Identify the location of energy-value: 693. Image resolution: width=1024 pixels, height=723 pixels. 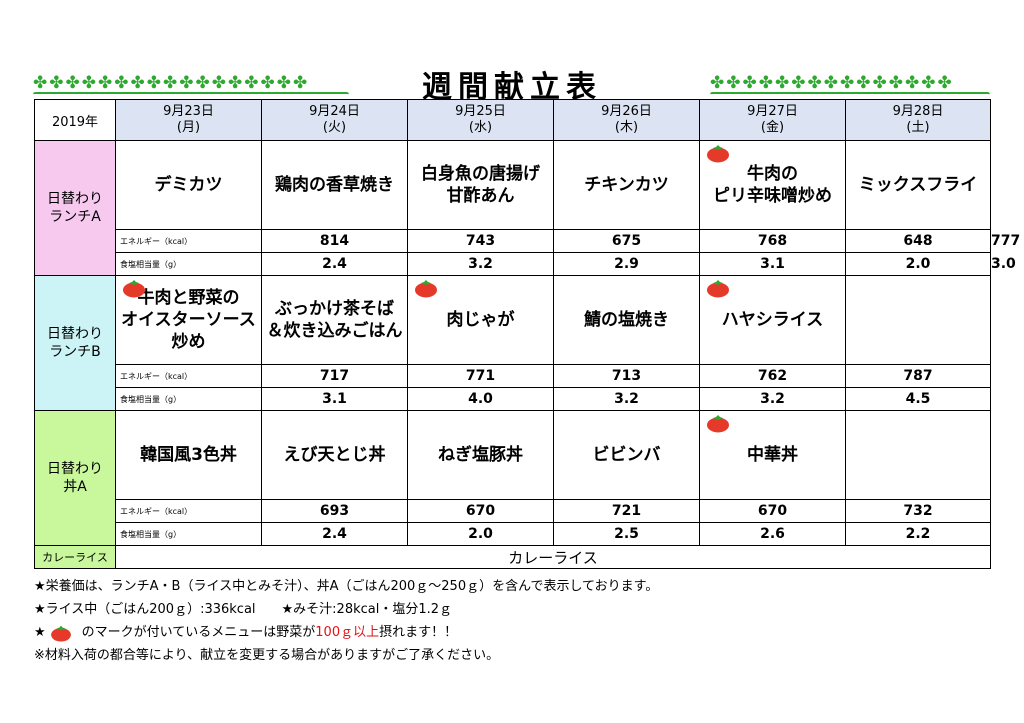
(334, 511).